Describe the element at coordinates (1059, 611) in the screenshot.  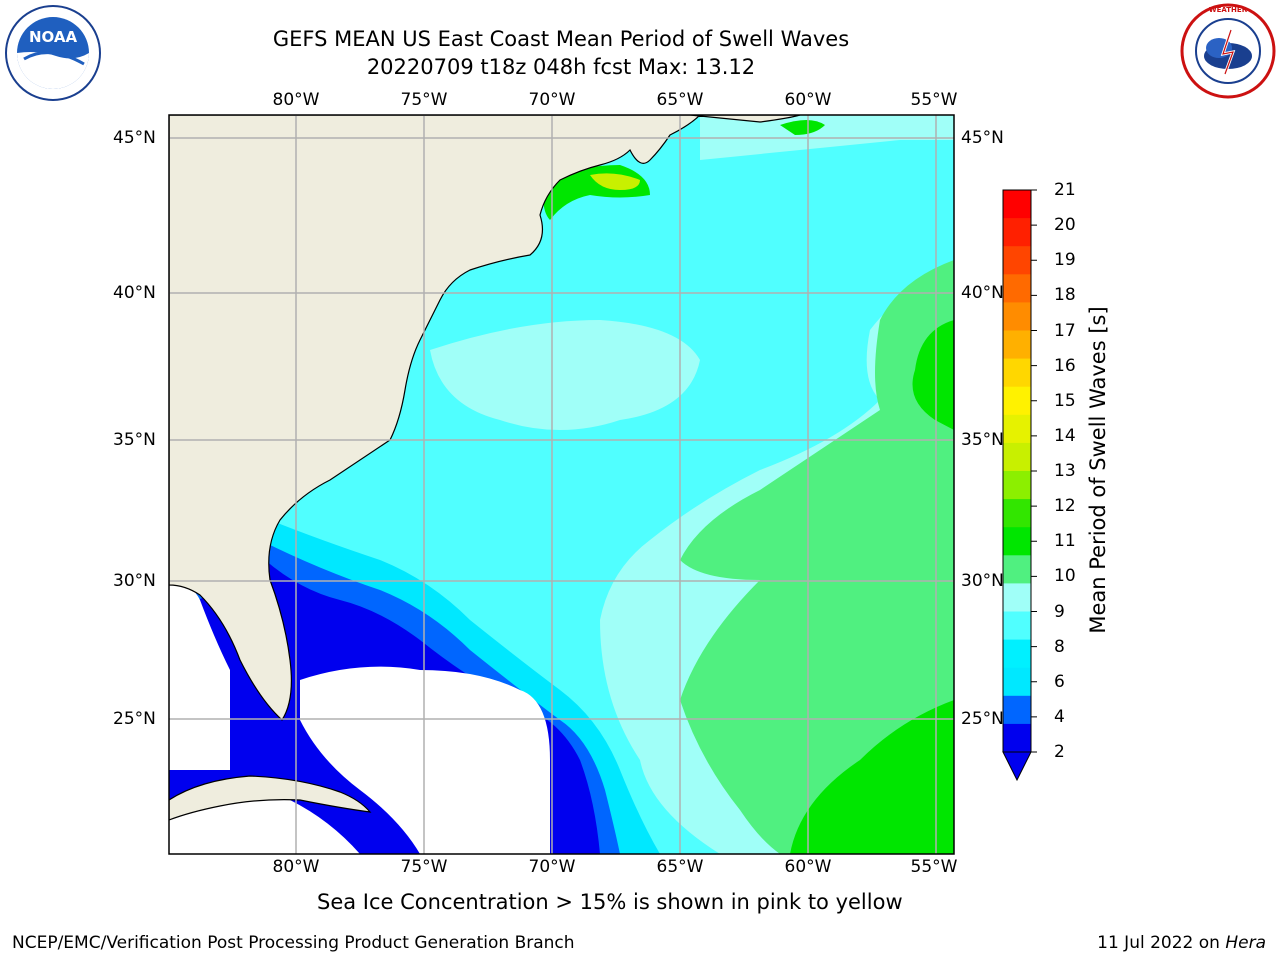
I see `colorbar-tick-label: 9` at that location.